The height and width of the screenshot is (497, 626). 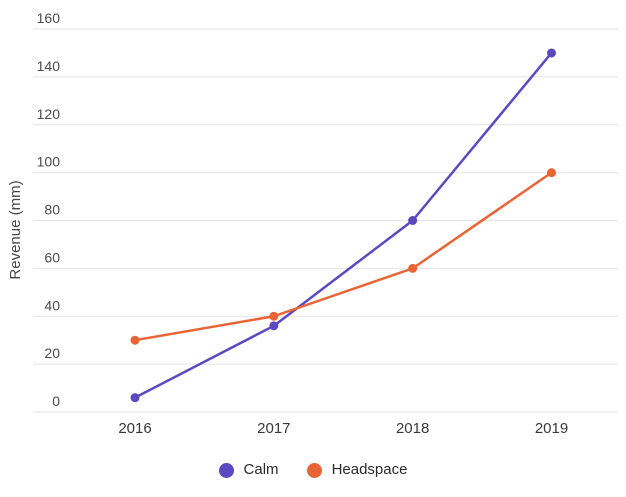 I want to click on data-point-headspace-2016, so click(x=135, y=340).